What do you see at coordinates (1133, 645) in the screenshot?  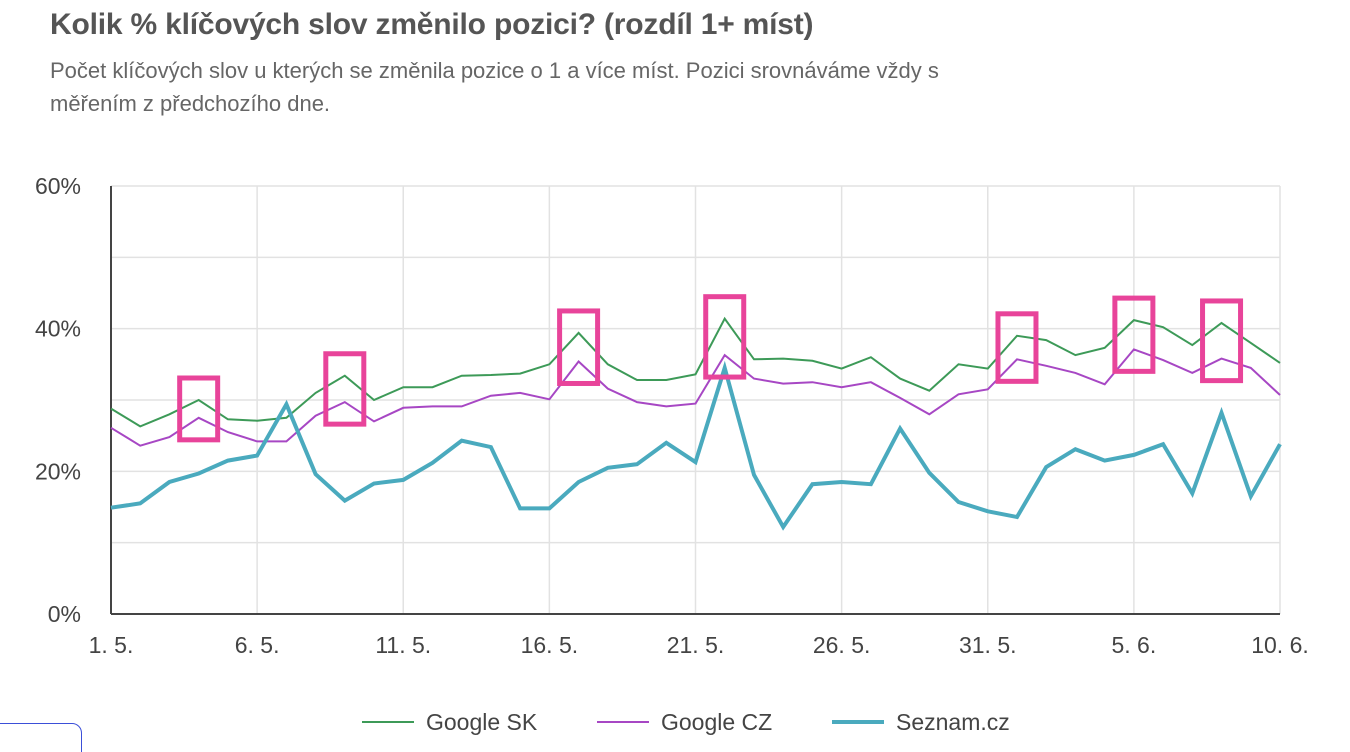 I see `x-tick-label: 5. 6.` at bounding box center [1133, 645].